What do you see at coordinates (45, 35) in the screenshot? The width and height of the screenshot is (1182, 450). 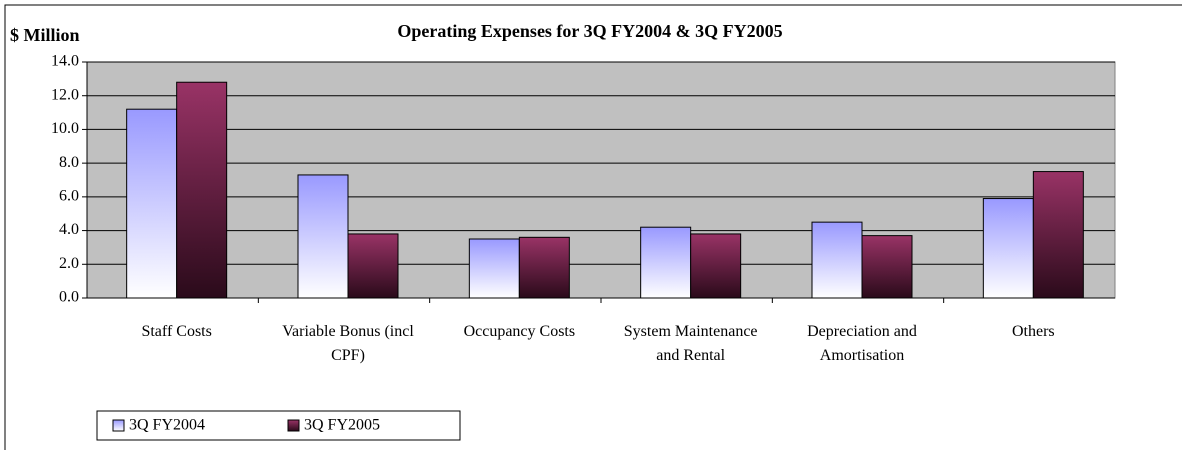 I see `y-axis-label: $ Million` at bounding box center [45, 35].